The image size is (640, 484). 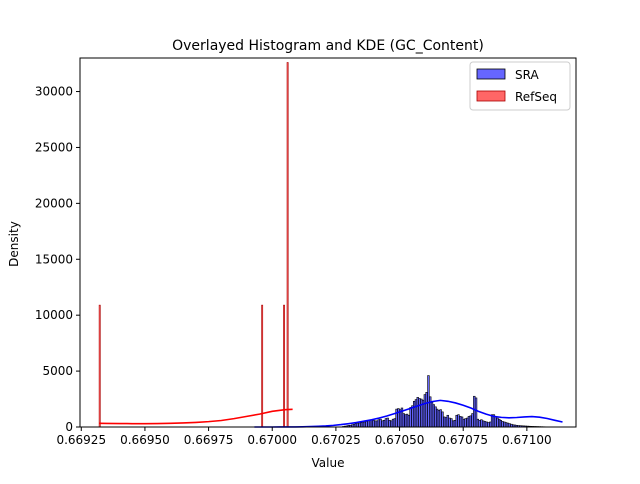 What do you see at coordinates (54, 92) in the screenshot?
I see `y-tick-label: 30000` at bounding box center [54, 92].